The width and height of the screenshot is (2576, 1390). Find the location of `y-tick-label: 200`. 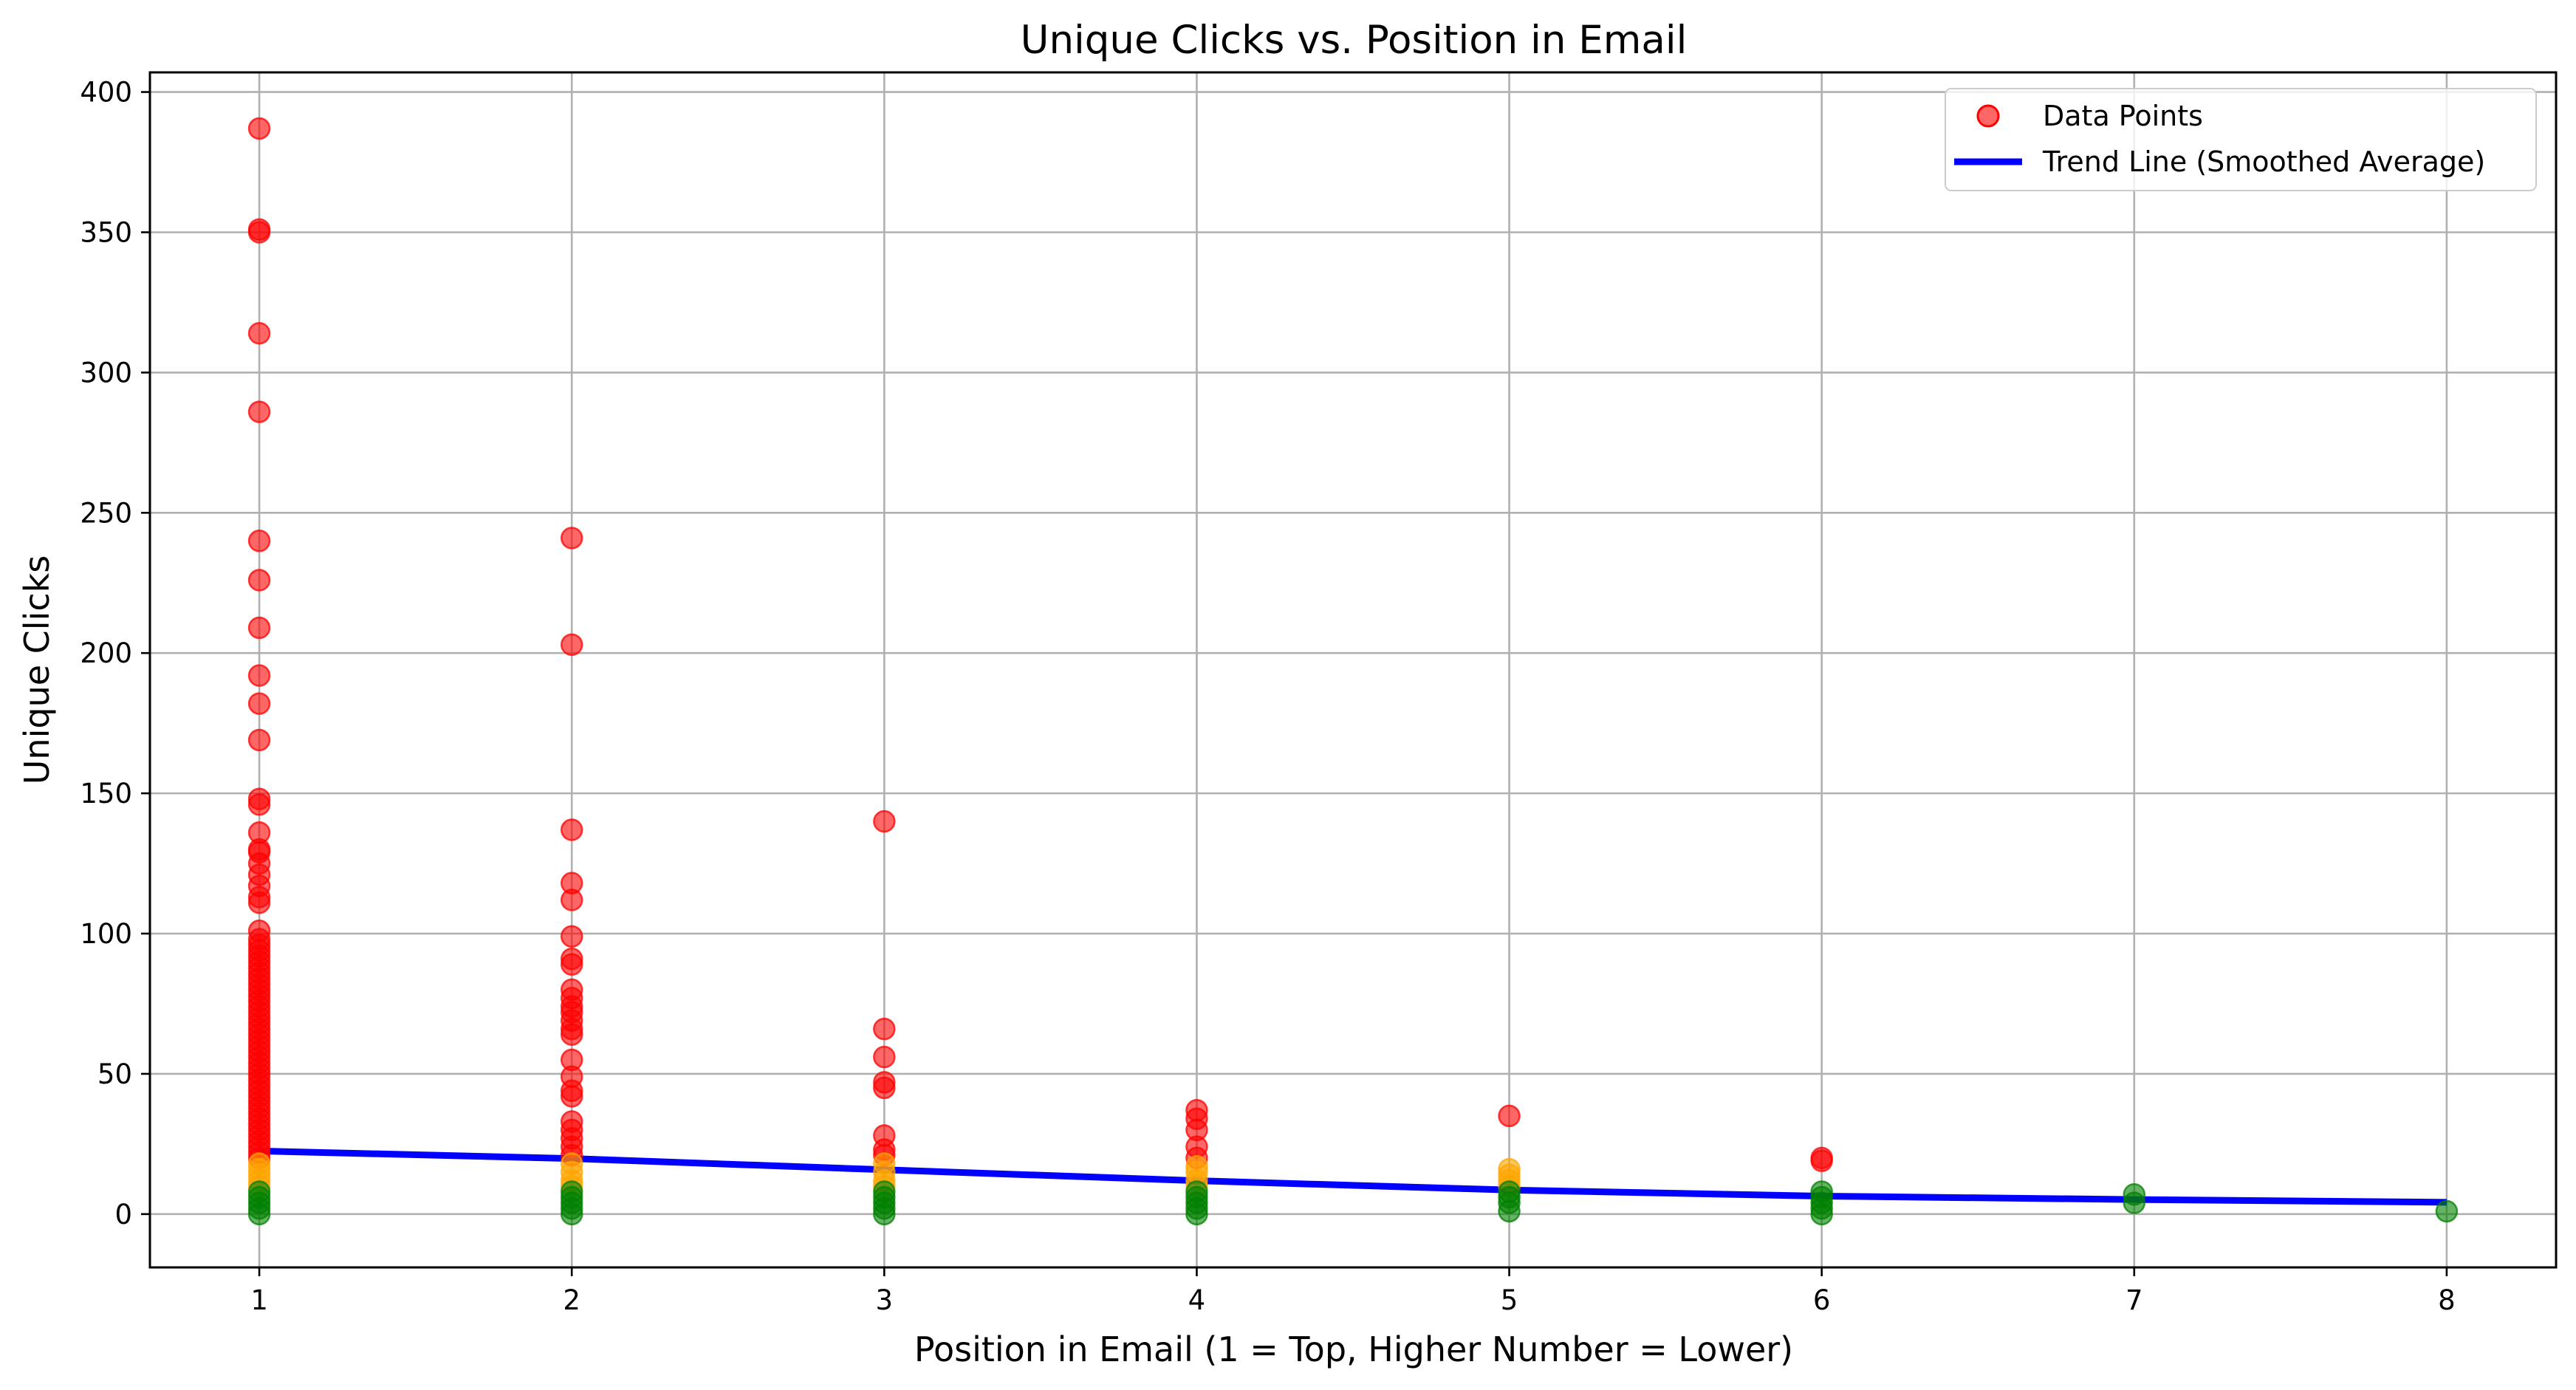

y-tick-label: 200 is located at coordinates (106, 653).